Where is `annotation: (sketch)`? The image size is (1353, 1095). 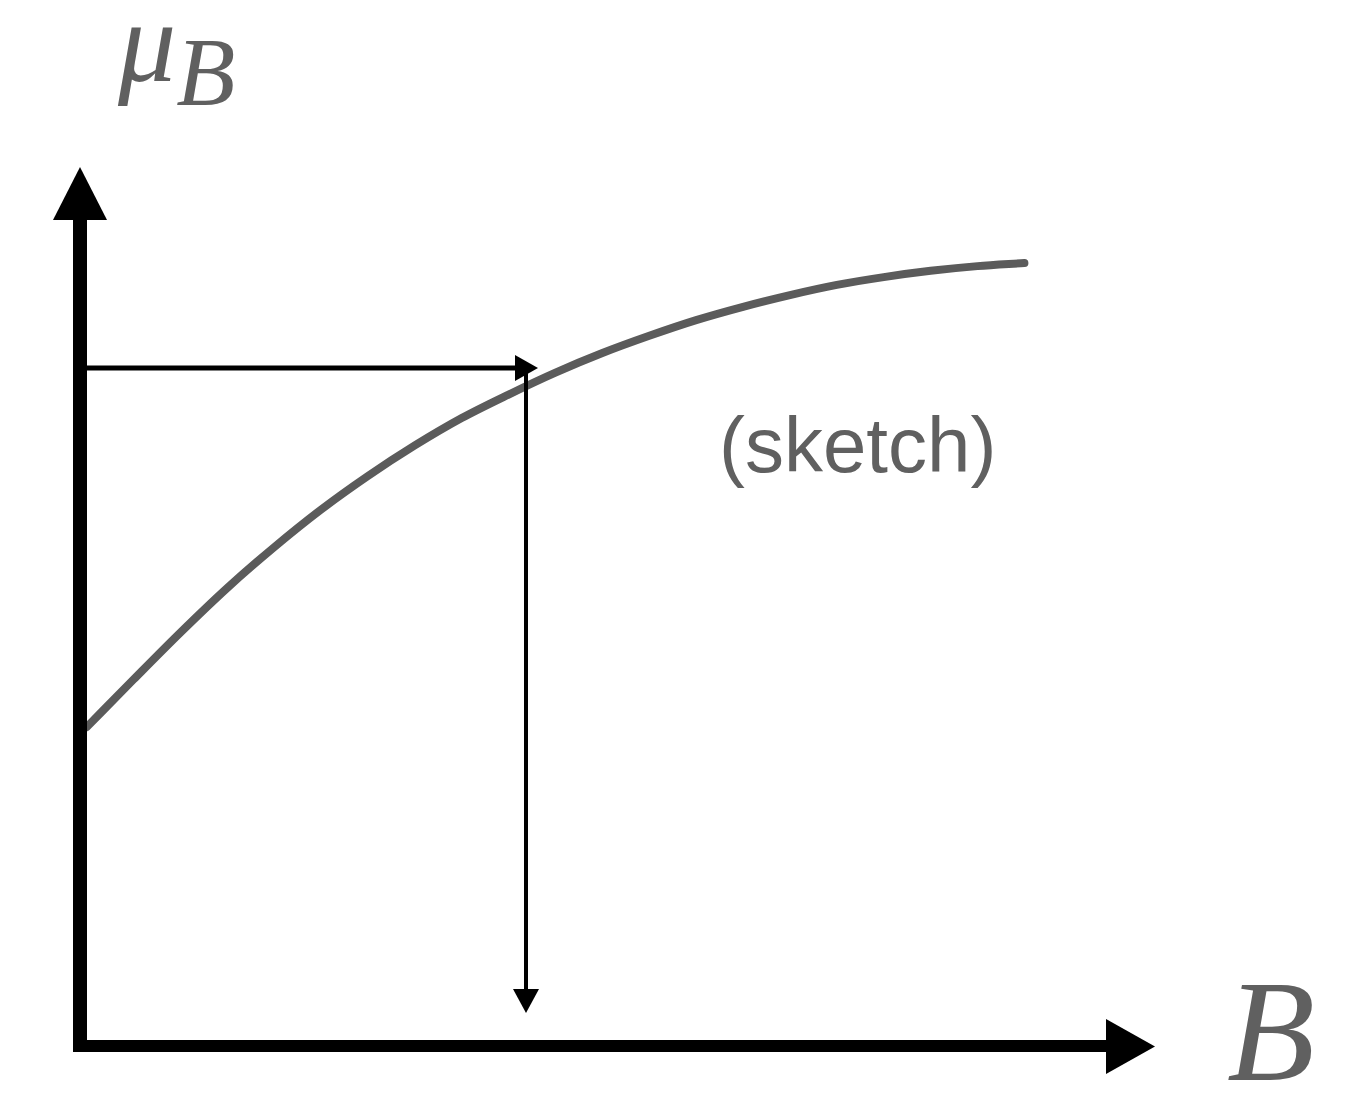 annotation: (sketch) is located at coordinates (858, 445).